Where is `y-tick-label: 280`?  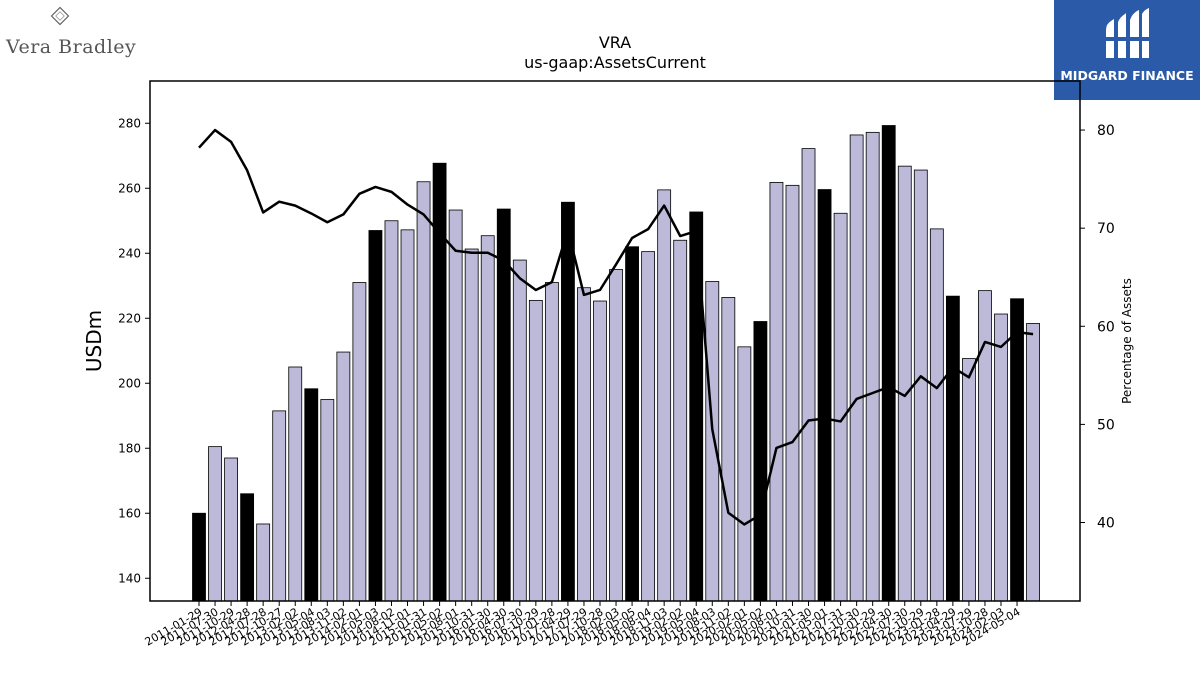 y-tick-label: 280 is located at coordinates (129, 123).